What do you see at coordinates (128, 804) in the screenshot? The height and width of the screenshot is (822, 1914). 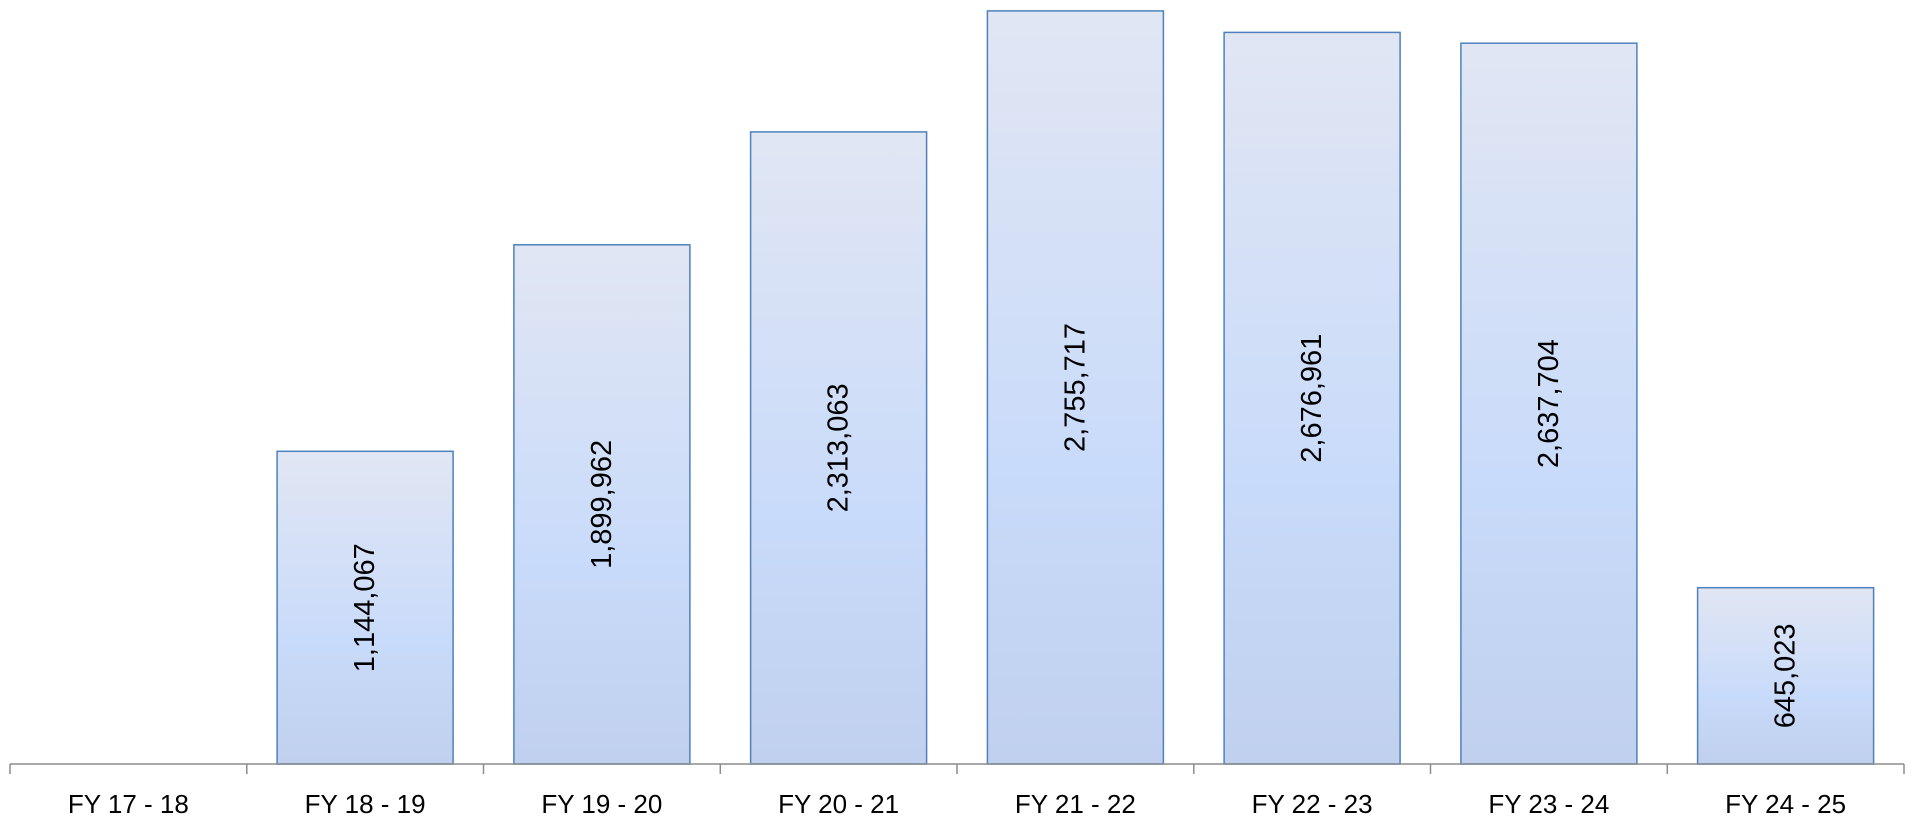 I see `x-tick-label: FY 17 - 18` at bounding box center [128, 804].